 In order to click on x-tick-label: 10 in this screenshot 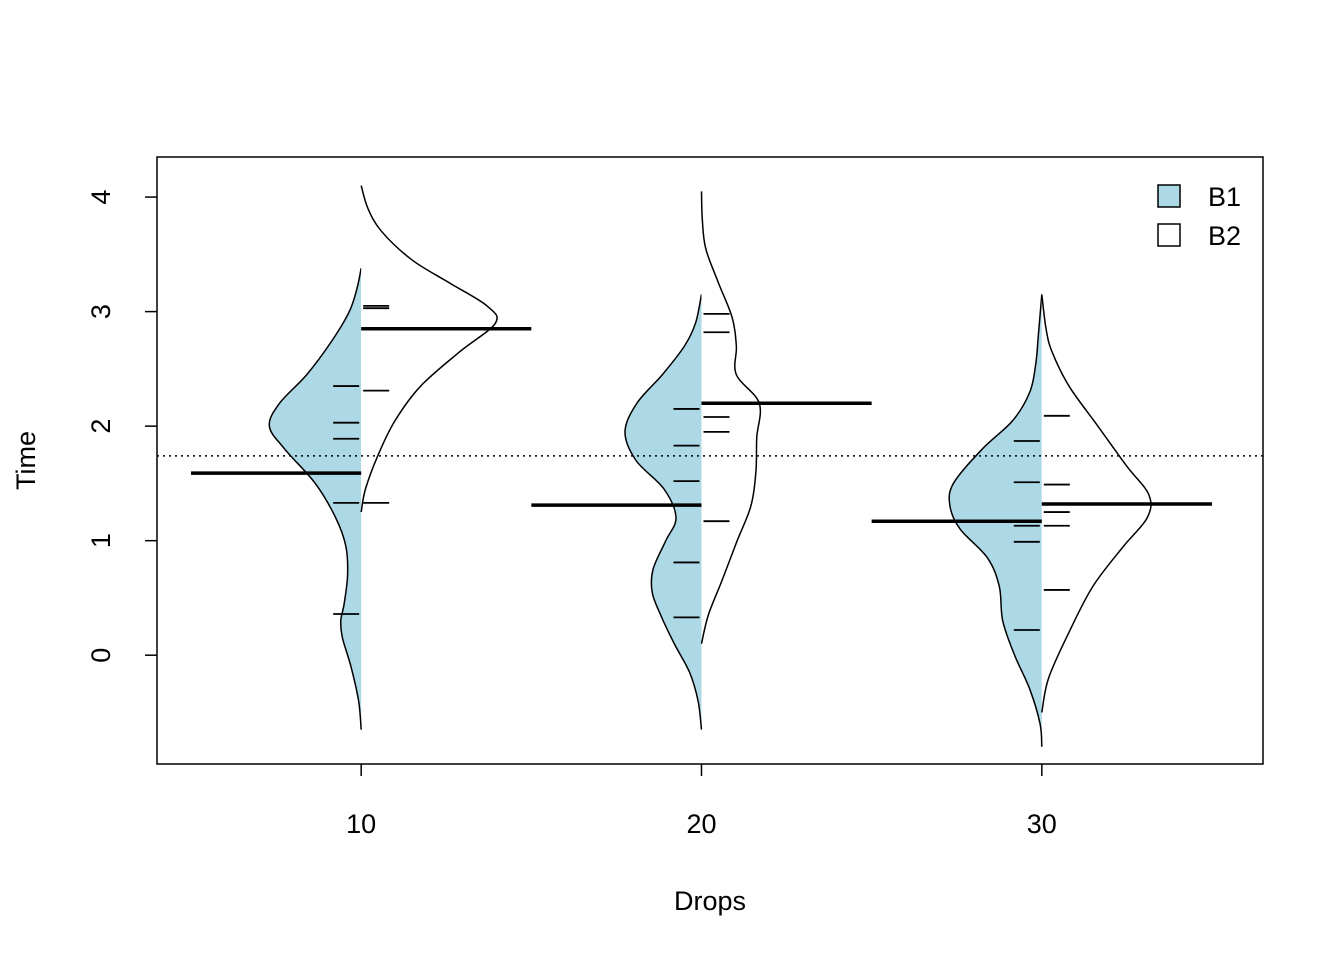, I will do `click(361, 824)`.